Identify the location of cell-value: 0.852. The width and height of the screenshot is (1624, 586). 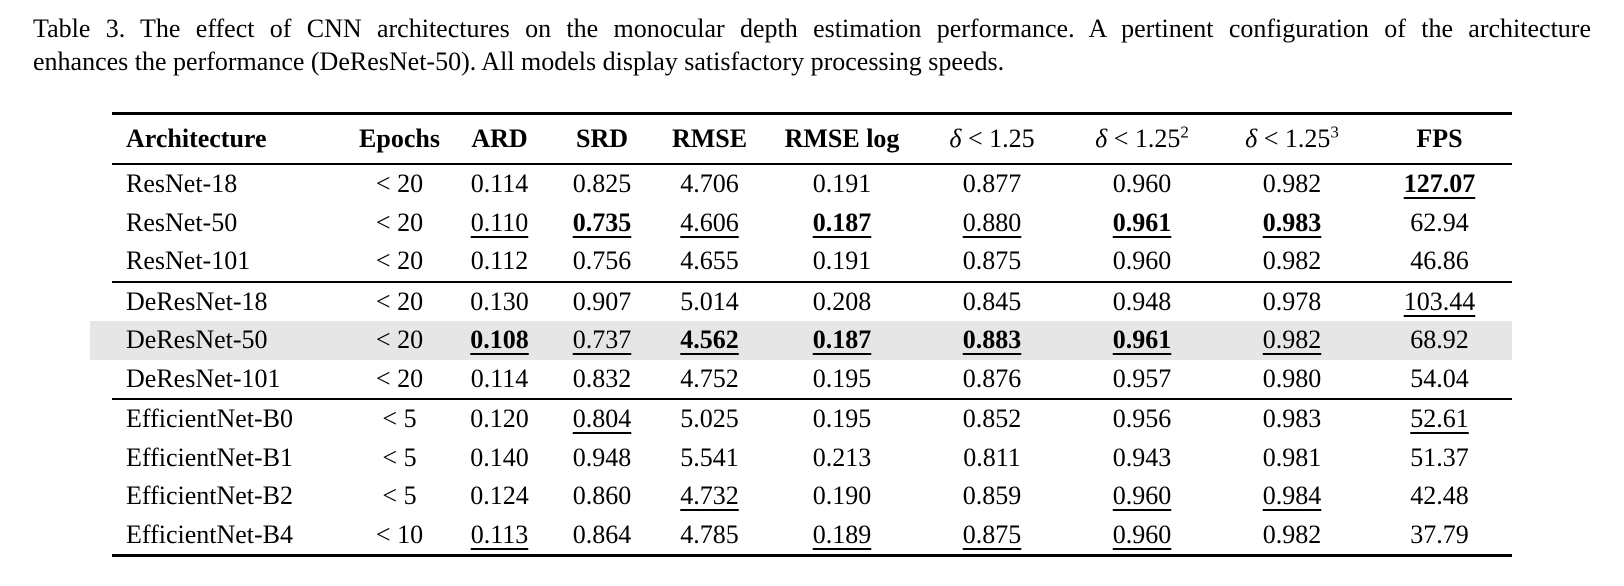
(992, 419).